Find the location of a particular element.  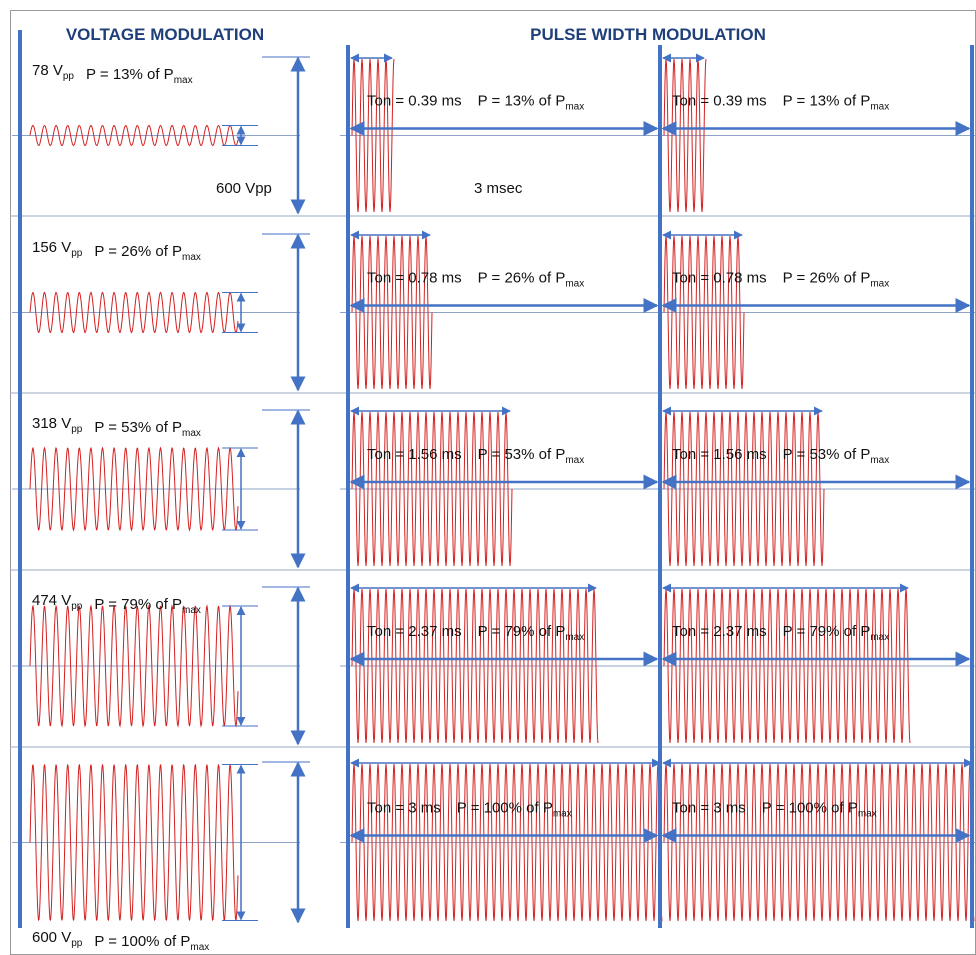

full-scale-label: 600 Vpp is located at coordinates (244, 188).